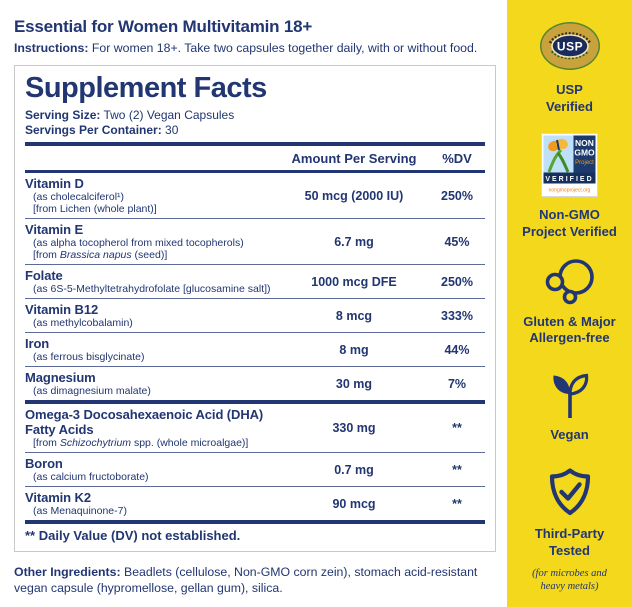 This screenshot has width=632, height=607. I want to click on servings-value: 30, so click(170, 129).